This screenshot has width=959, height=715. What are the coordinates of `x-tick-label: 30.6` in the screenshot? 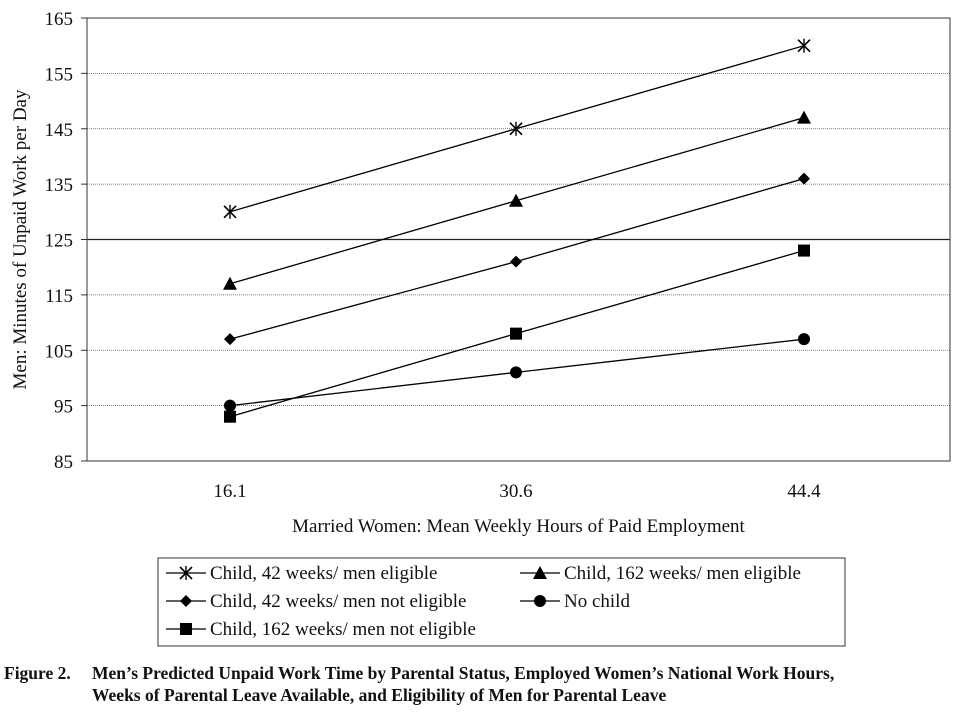 It's located at (515, 491).